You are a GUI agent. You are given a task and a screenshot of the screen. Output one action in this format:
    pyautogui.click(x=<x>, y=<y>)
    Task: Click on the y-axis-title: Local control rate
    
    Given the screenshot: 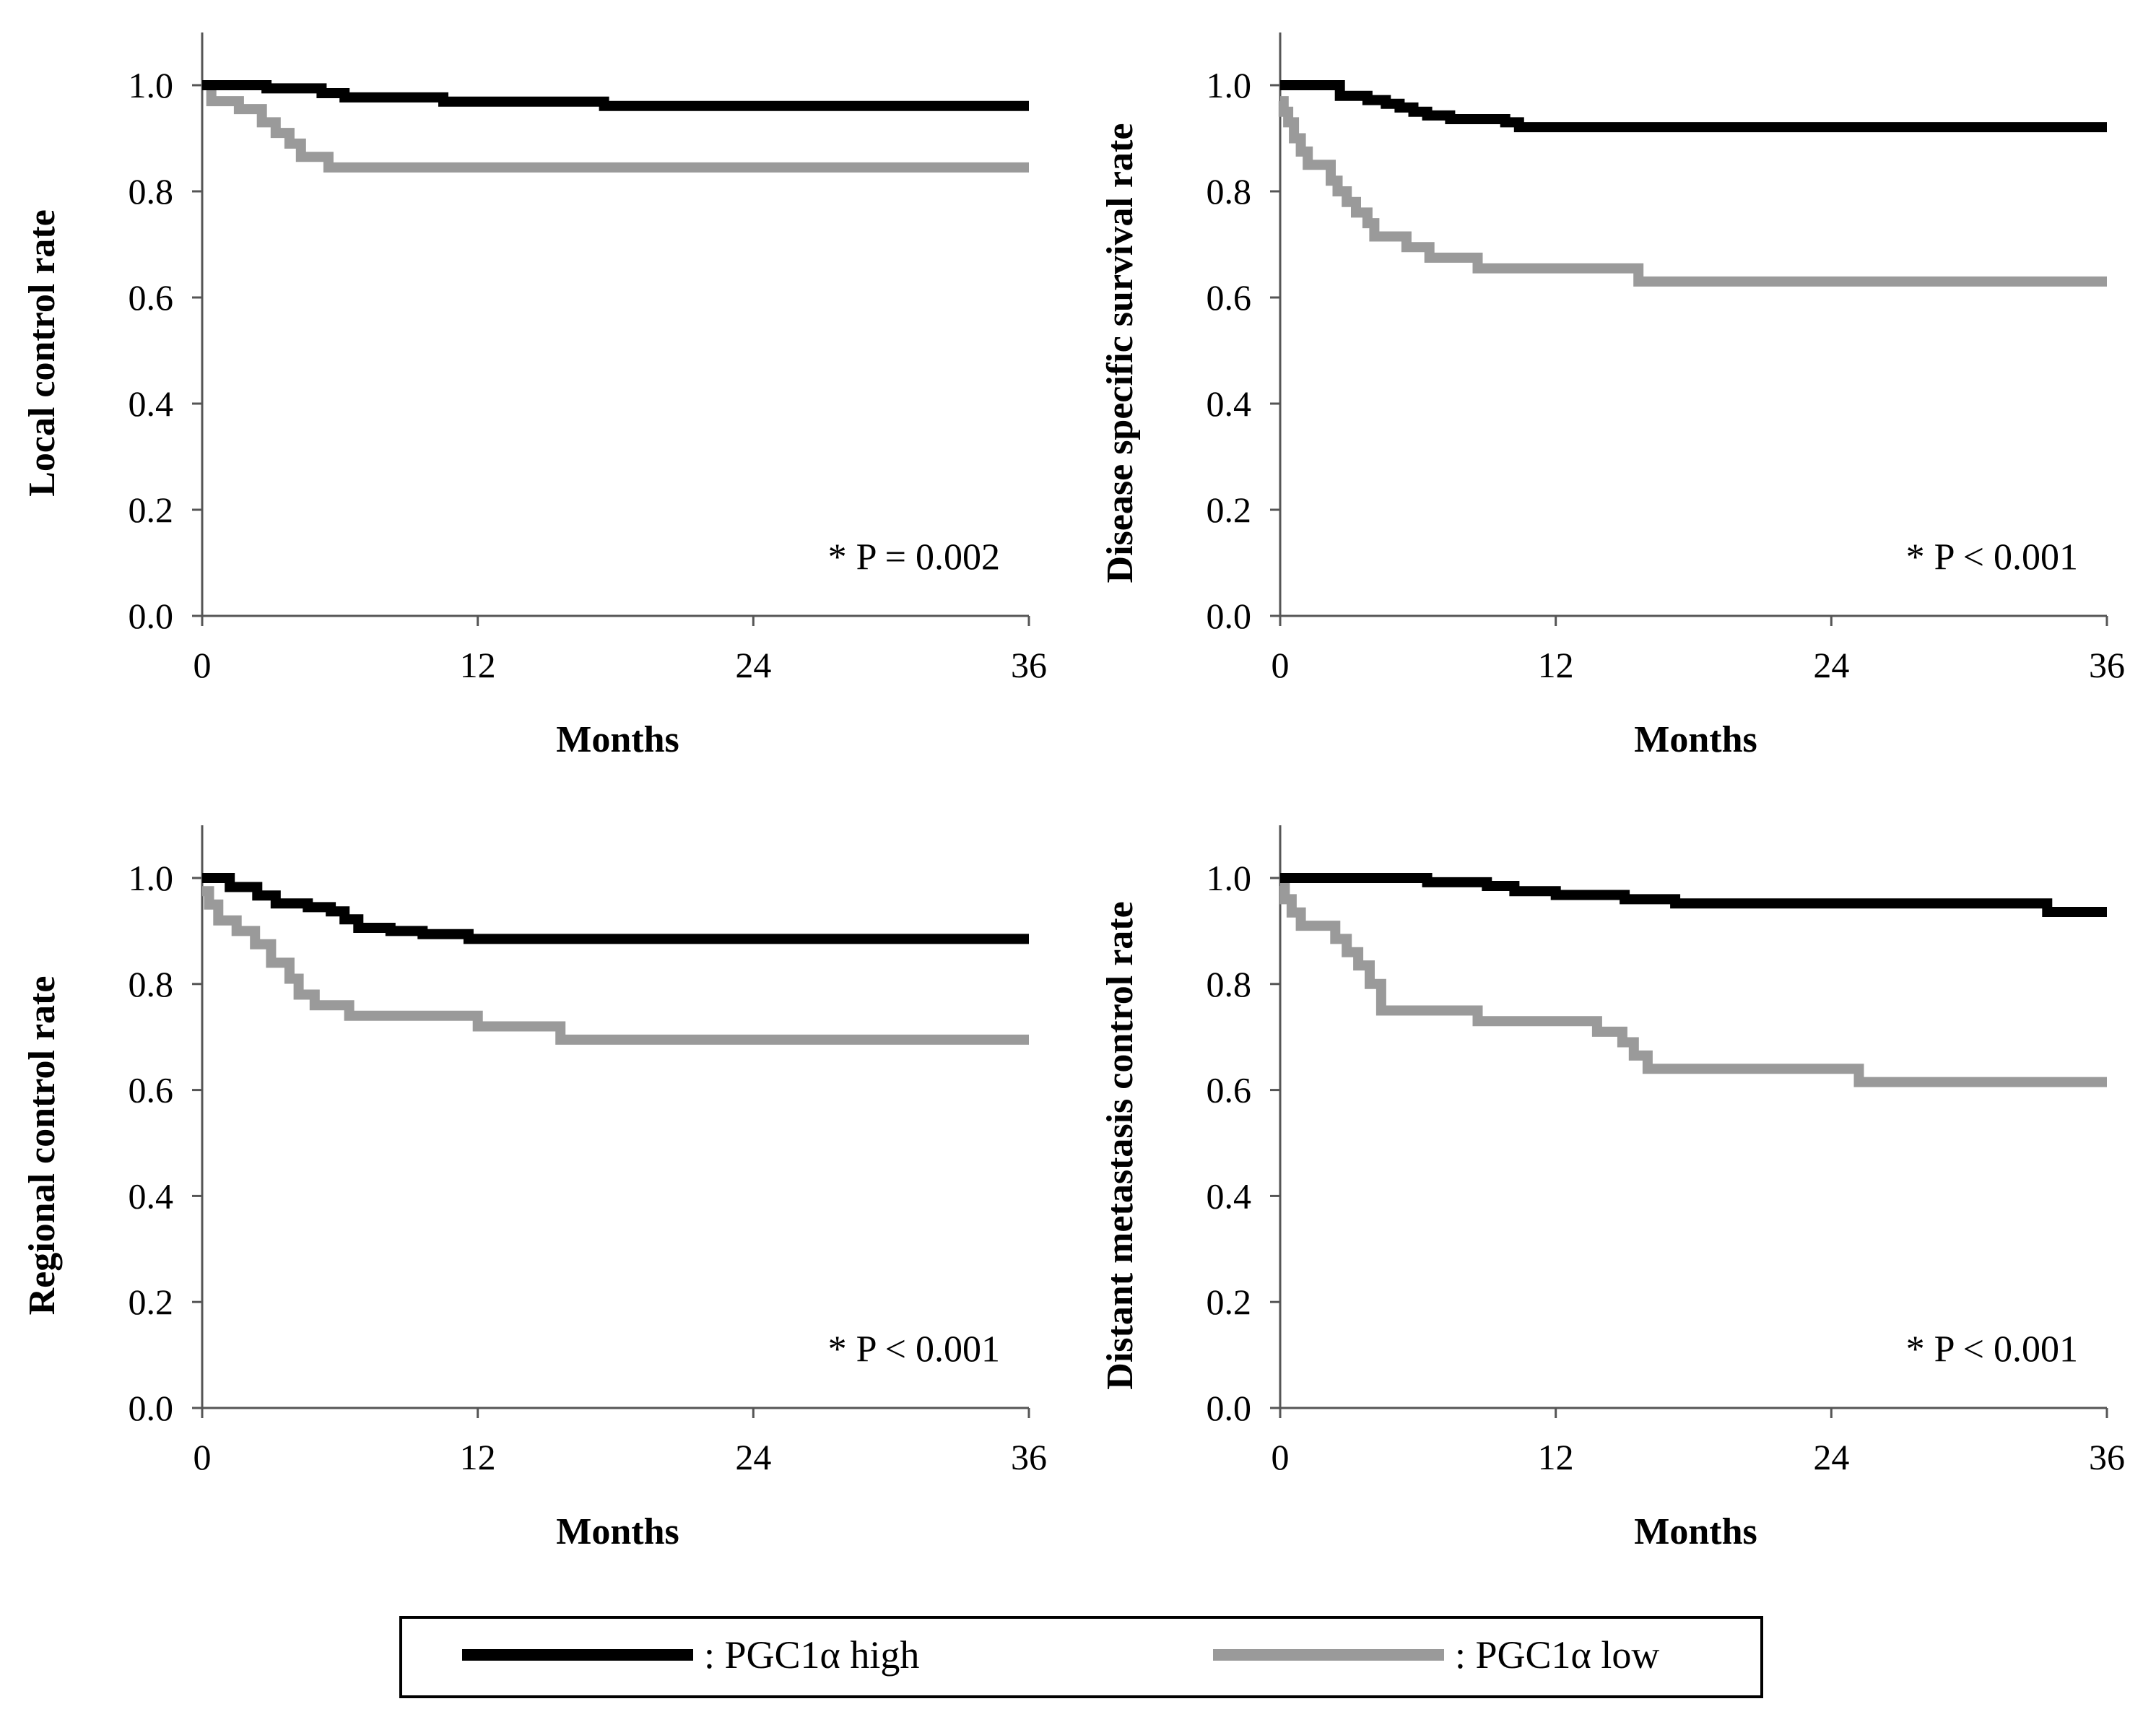 What is the action you would take?
    pyautogui.click(x=42, y=353)
    